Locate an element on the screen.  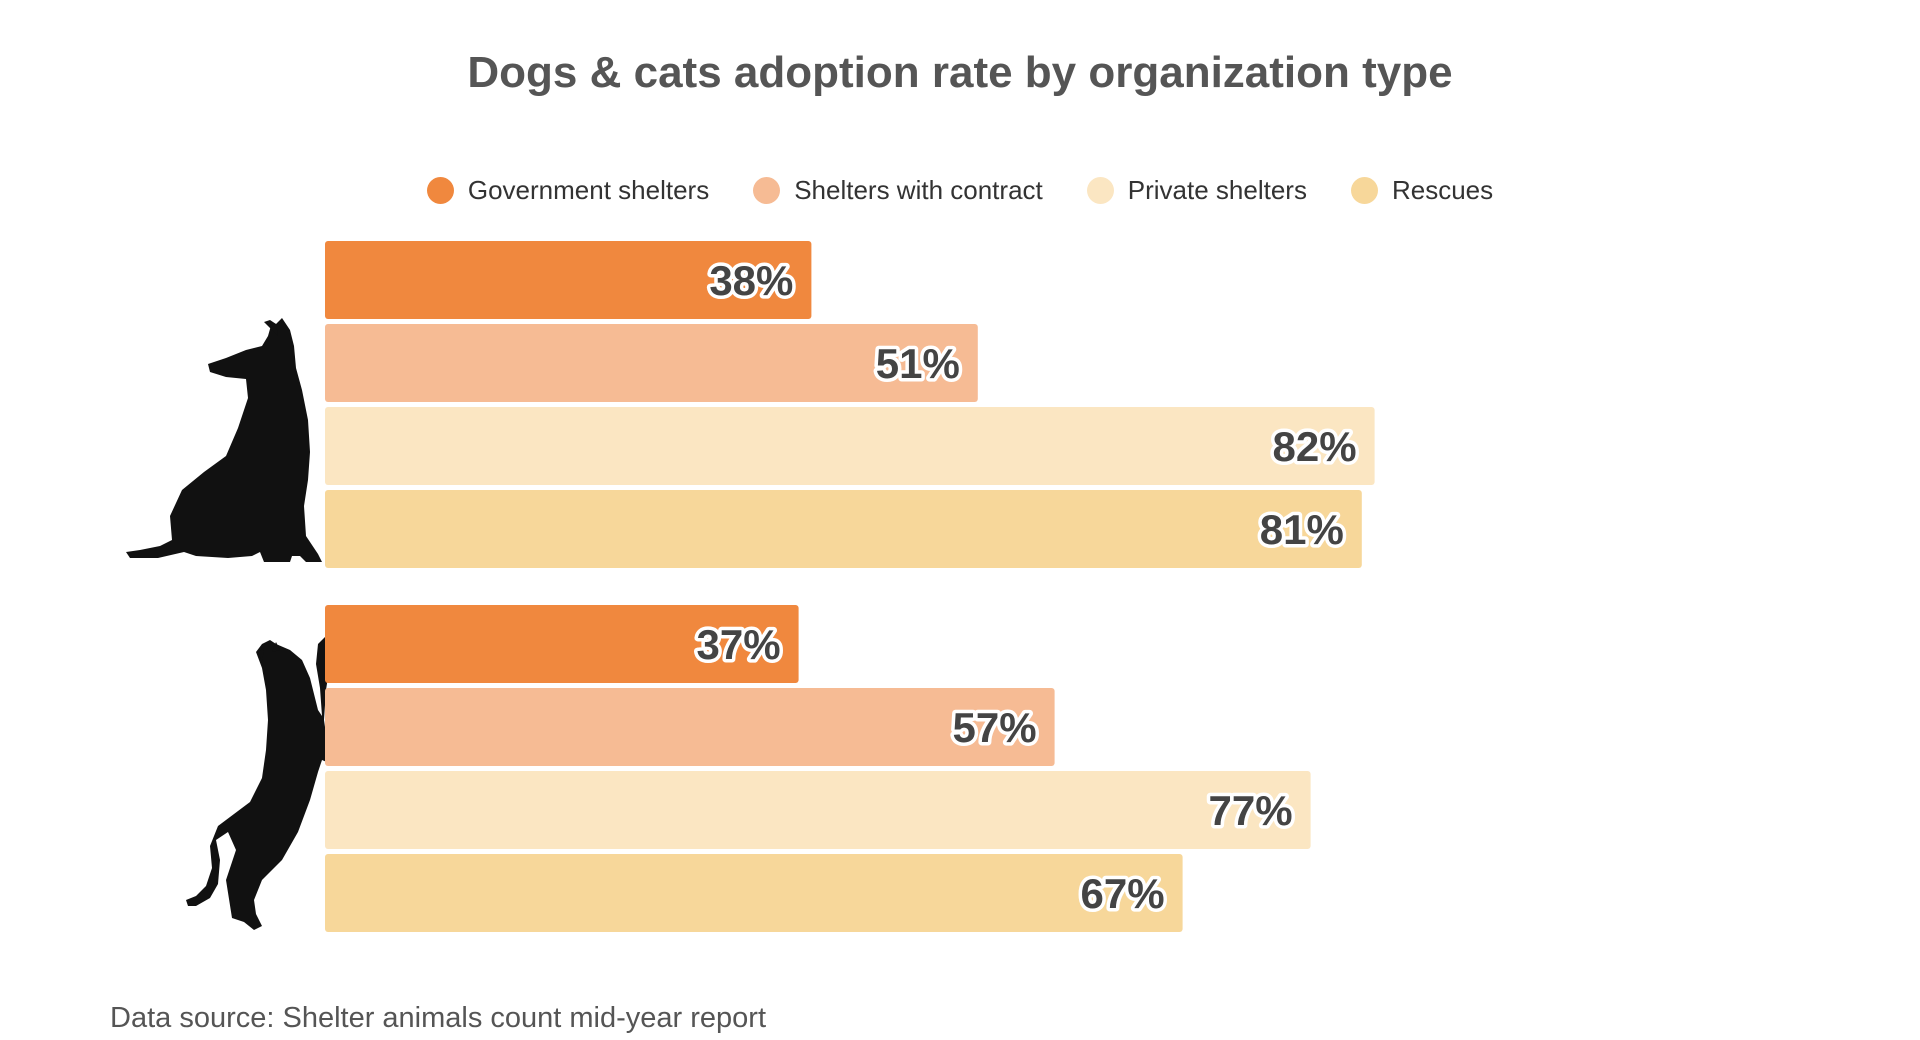
legend-item-contract: Shelters with contract is located at coordinates (898, 190).